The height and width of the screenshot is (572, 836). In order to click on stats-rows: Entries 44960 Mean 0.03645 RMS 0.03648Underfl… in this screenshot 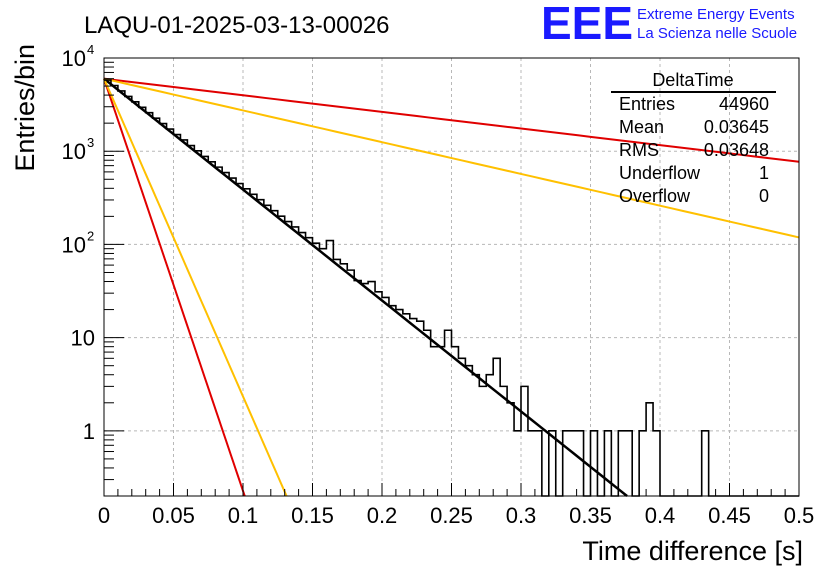, I will do `click(694, 150)`.